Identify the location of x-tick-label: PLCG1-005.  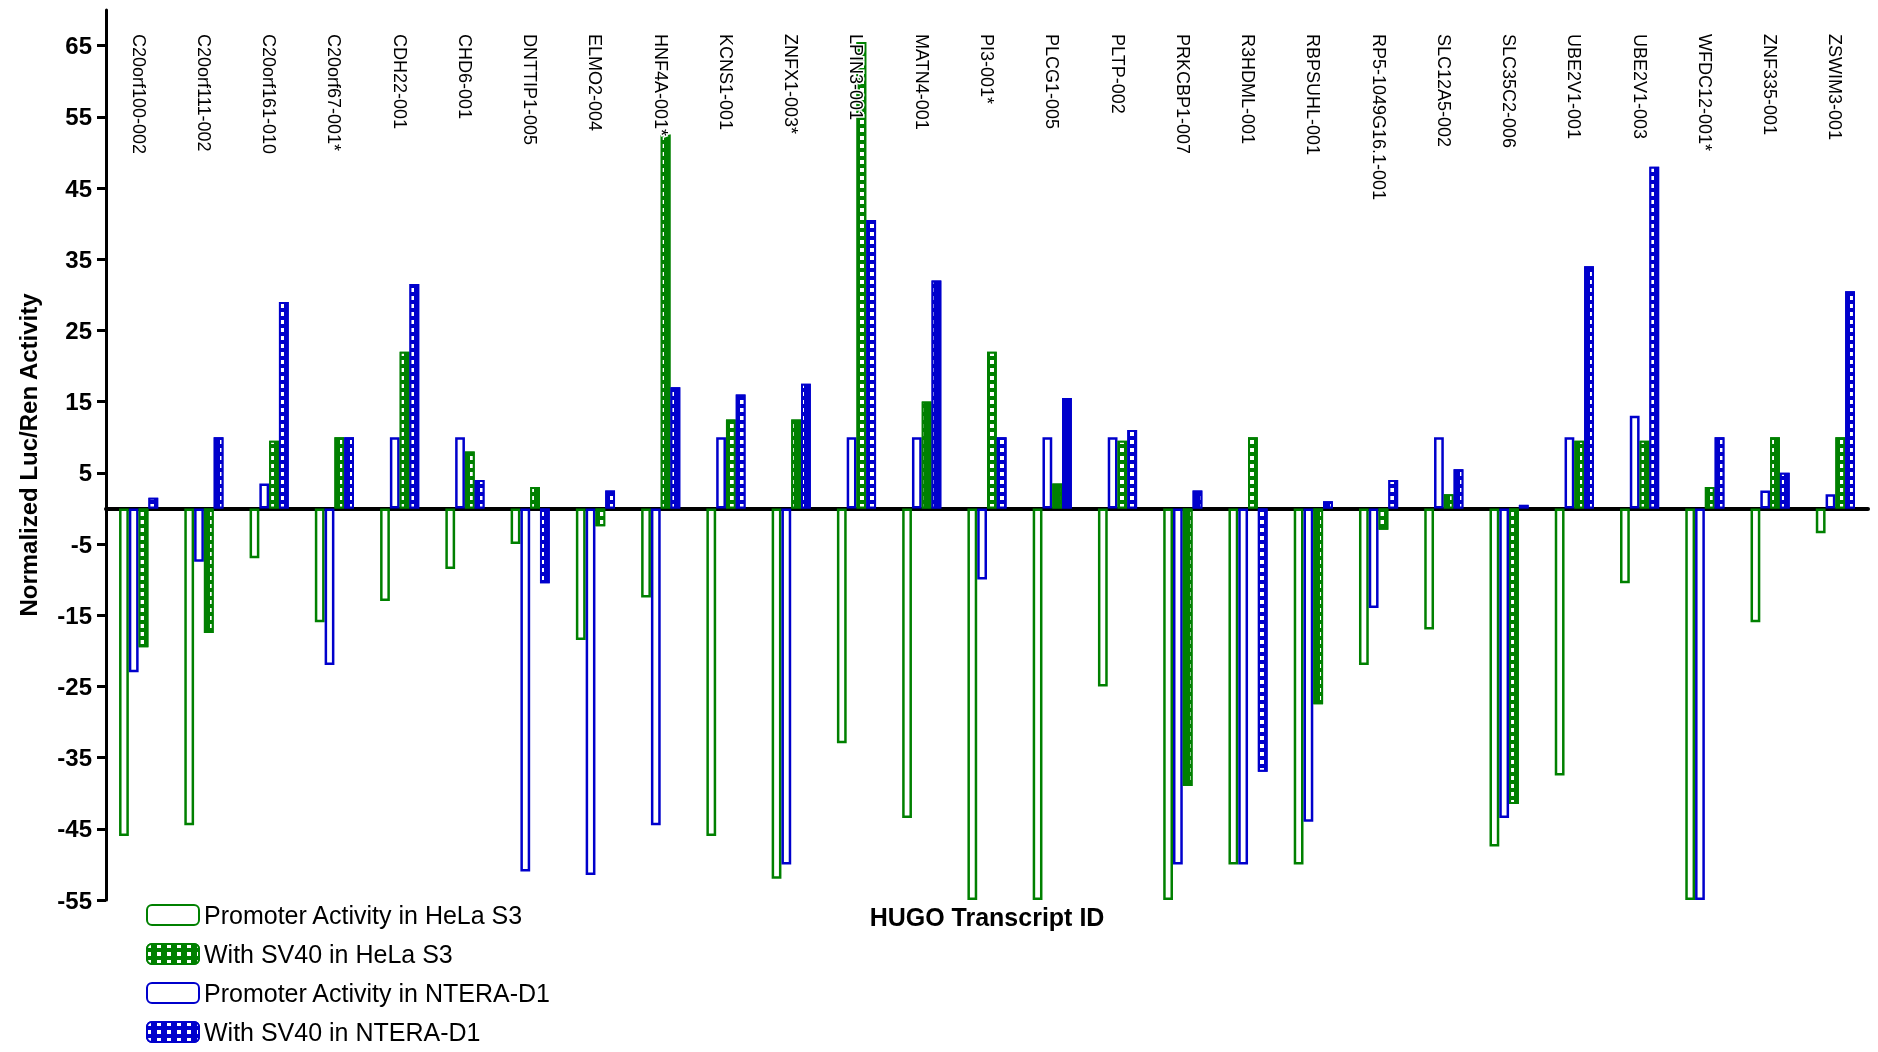
(1052, 82).